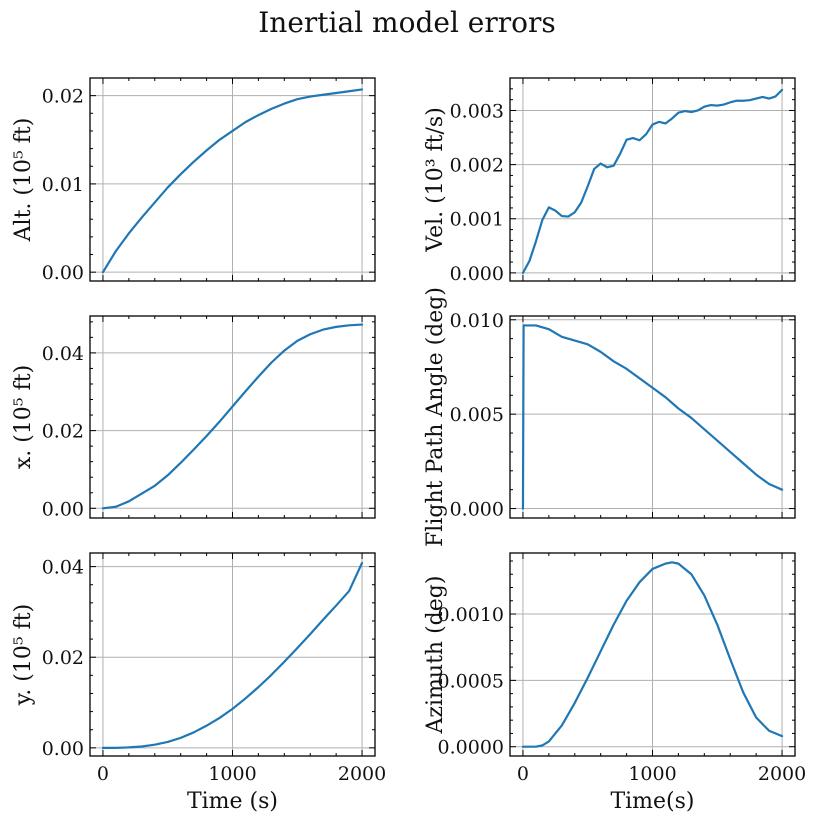  I want to click on subplot-3: 0.00 0.02 0.04 x. (10⁵ ft), so click(193, 417).